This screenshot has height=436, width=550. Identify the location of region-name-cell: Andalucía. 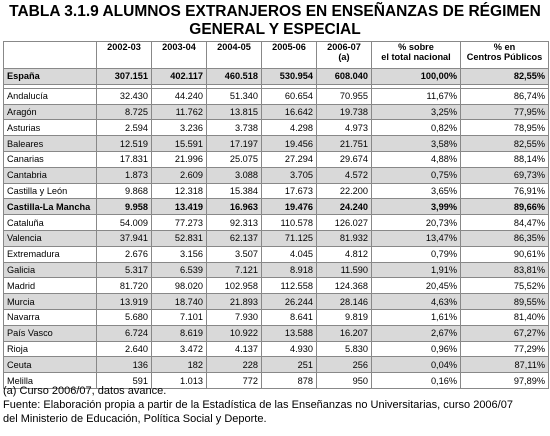
(50, 96).